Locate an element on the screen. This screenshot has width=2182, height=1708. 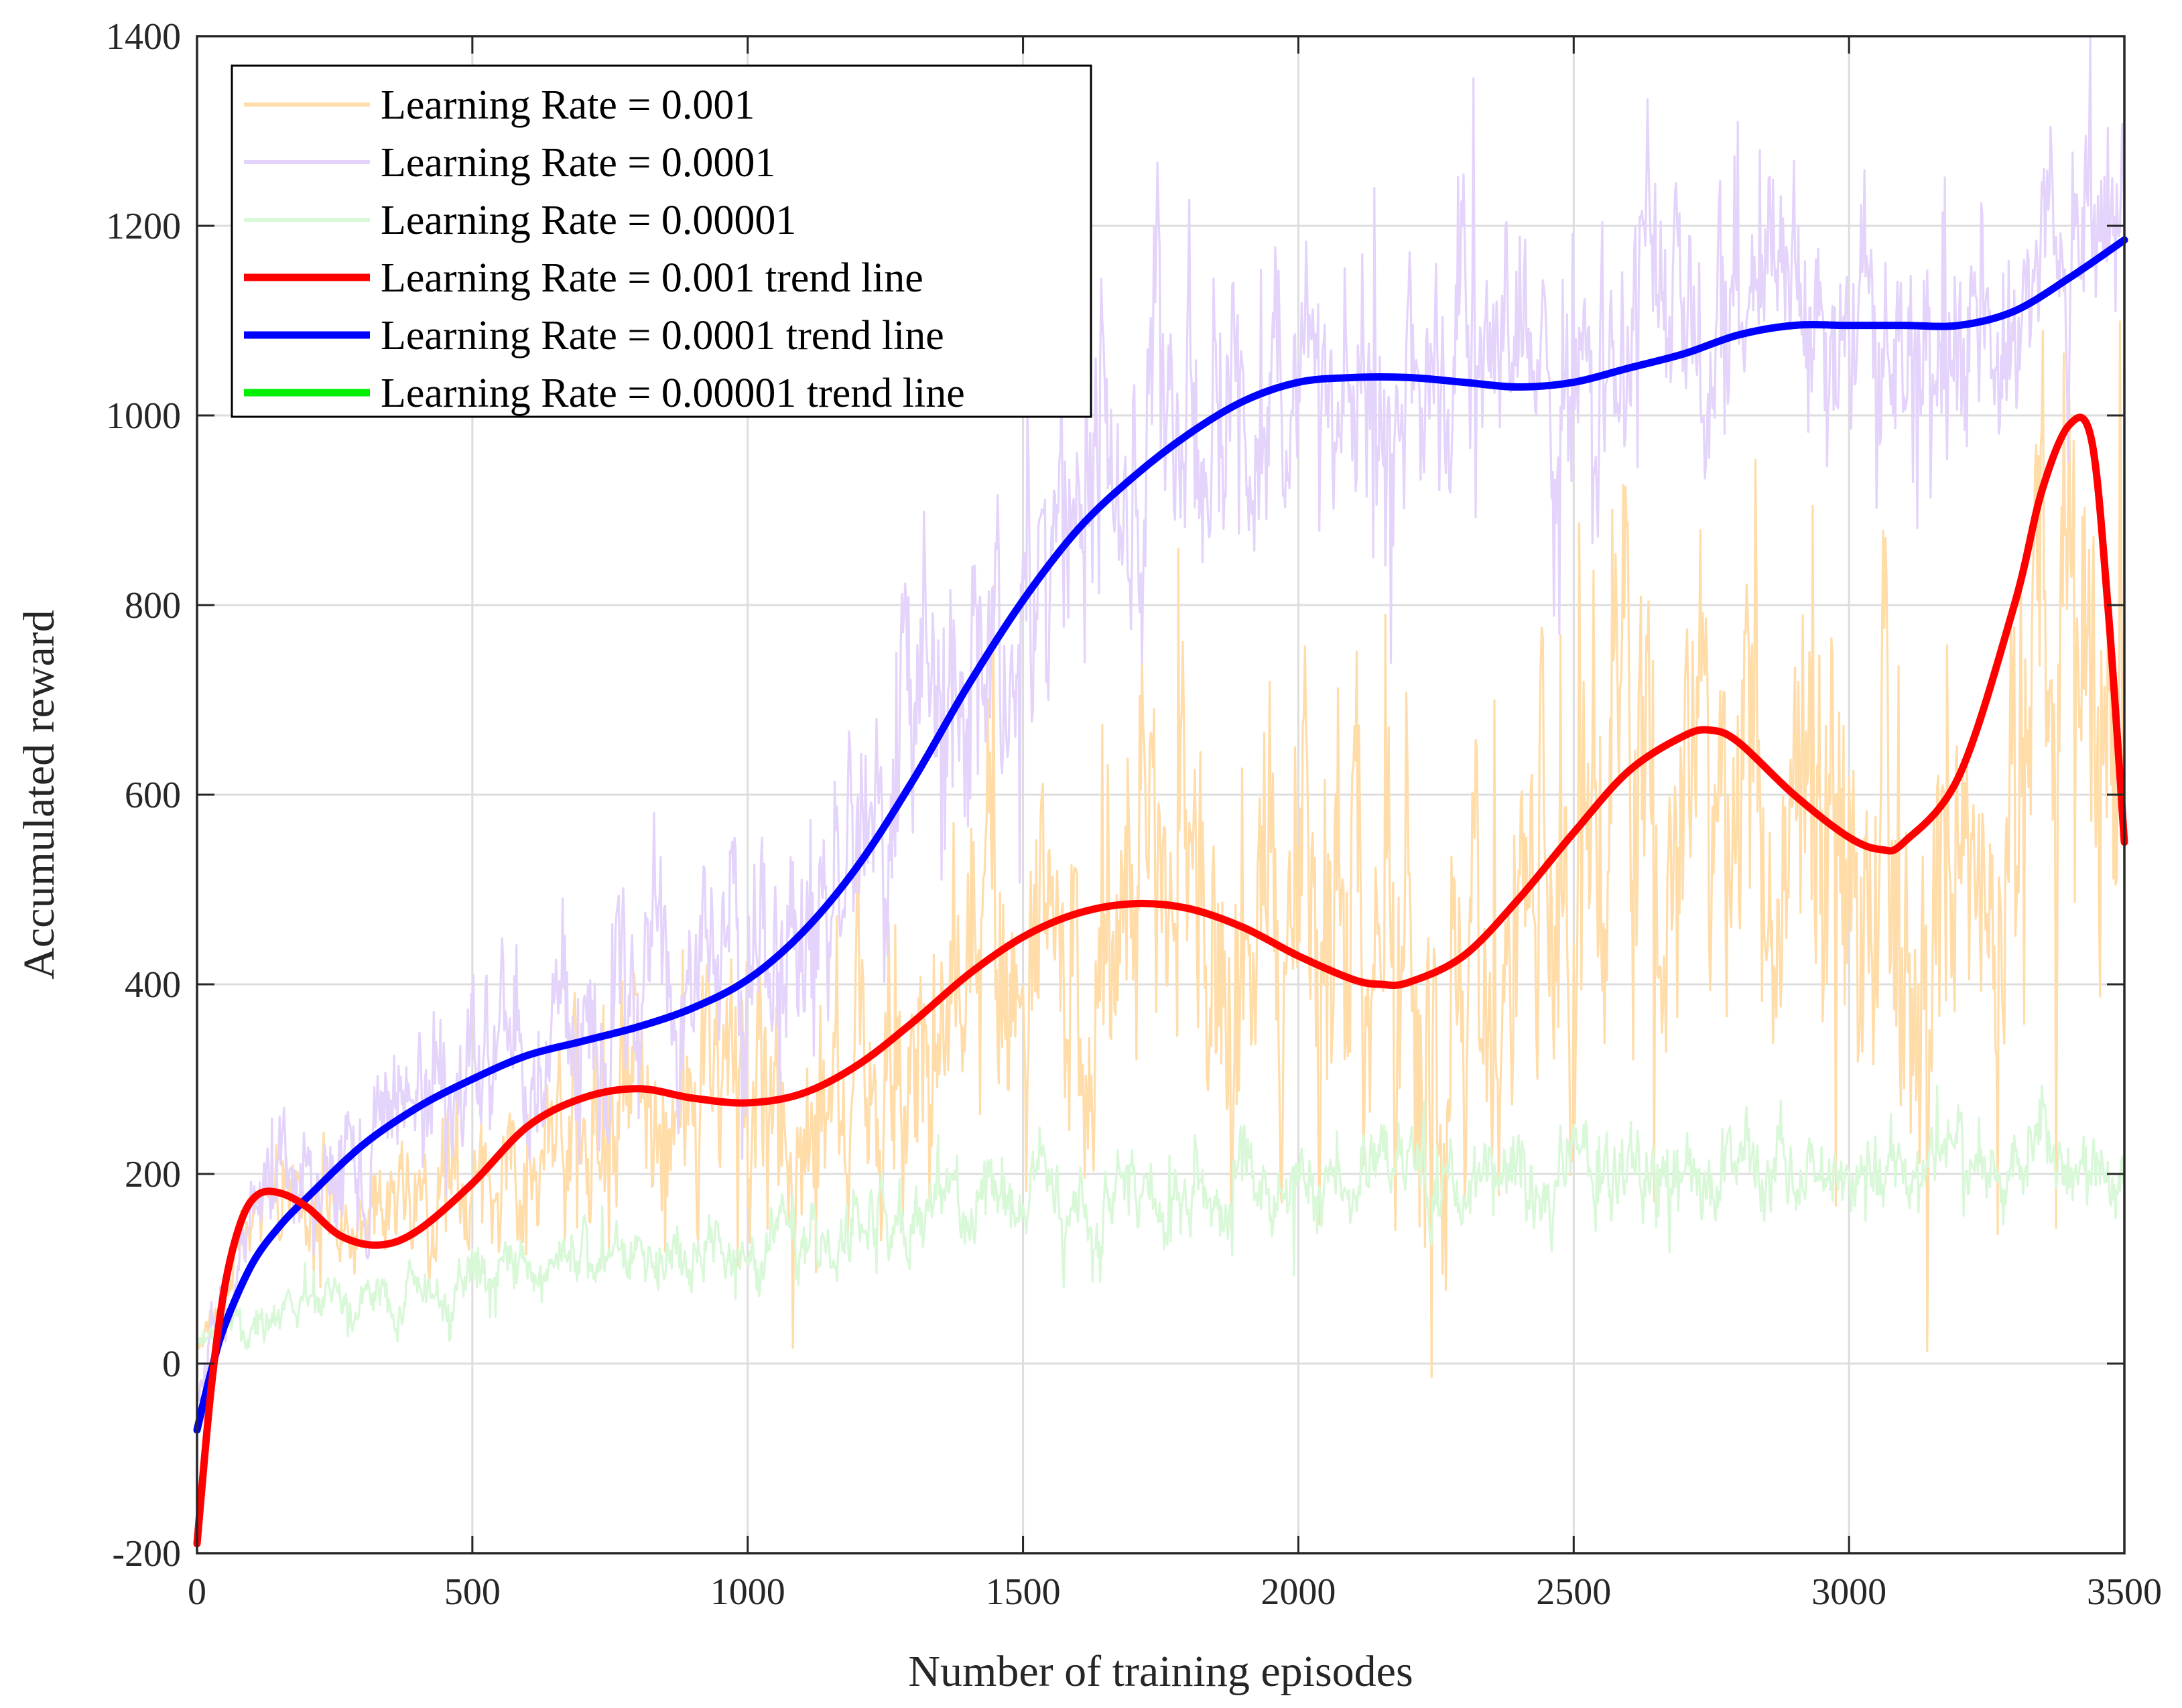
x-tick-label: 3500 is located at coordinates (2124, 1592).